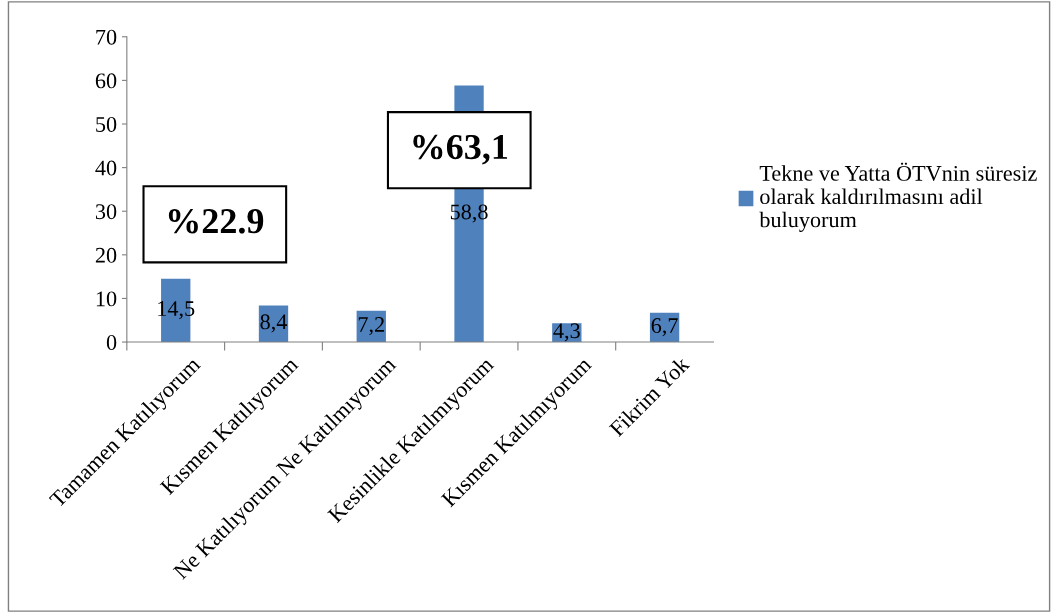  I want to click on legend-label: Tekne ve Yatta ÖTVnin süresiz olarak kaldırılmasını adil buluyorum, so click(898, 197).